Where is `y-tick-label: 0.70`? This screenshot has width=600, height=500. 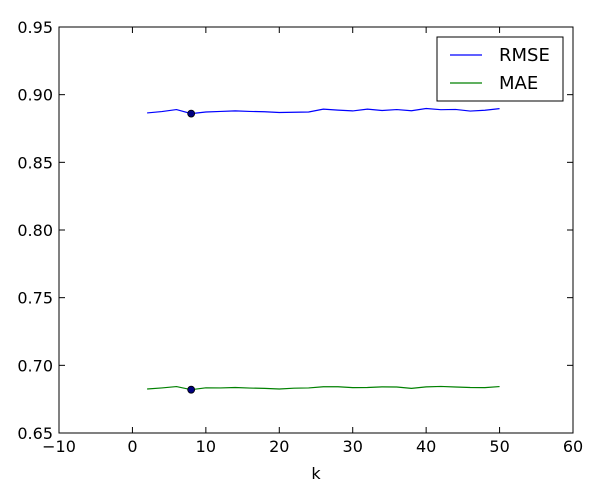
y-tick-label: 0.70 is located at coordinates (35, 365).